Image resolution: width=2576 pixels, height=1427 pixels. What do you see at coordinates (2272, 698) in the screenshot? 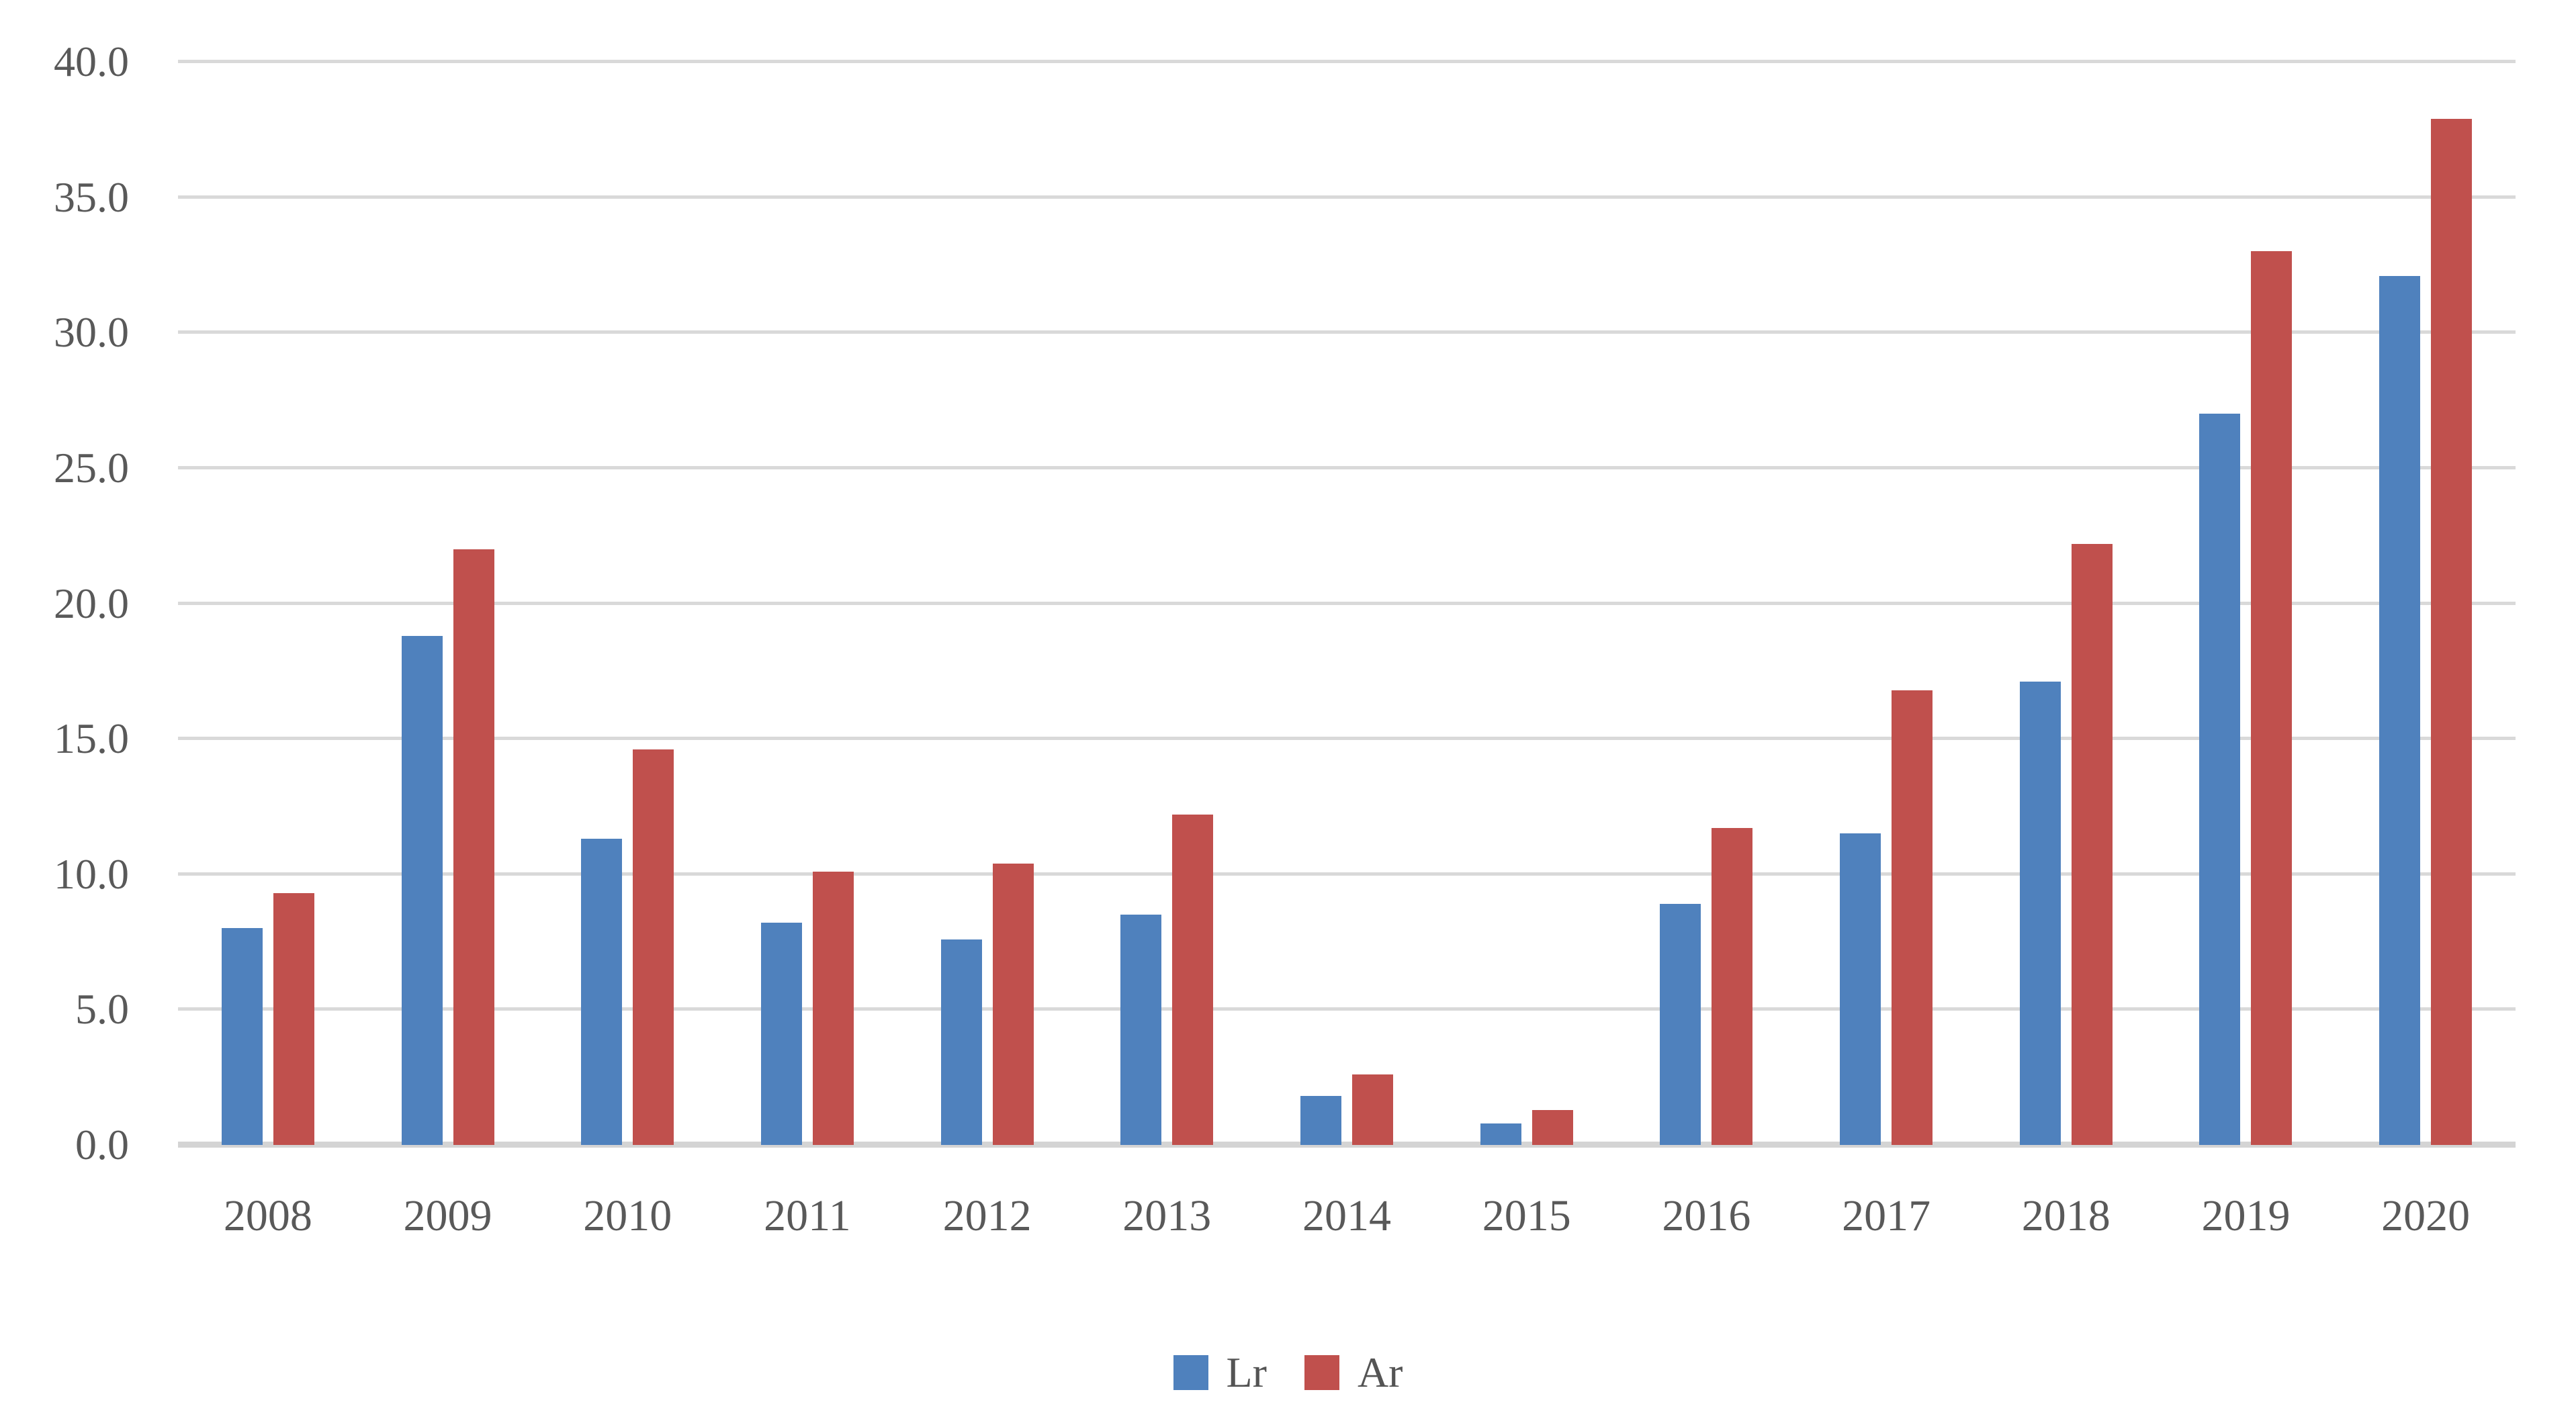
I see `bar-ar-2019` at bounding box center [2272, 698].